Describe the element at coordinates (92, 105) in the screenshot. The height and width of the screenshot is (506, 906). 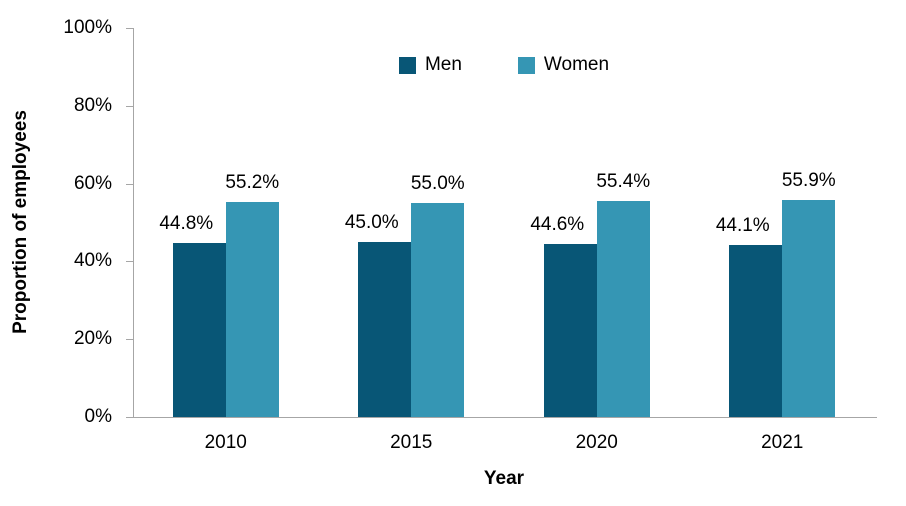
I see `y-axis-tick-label: 80%` at that location.